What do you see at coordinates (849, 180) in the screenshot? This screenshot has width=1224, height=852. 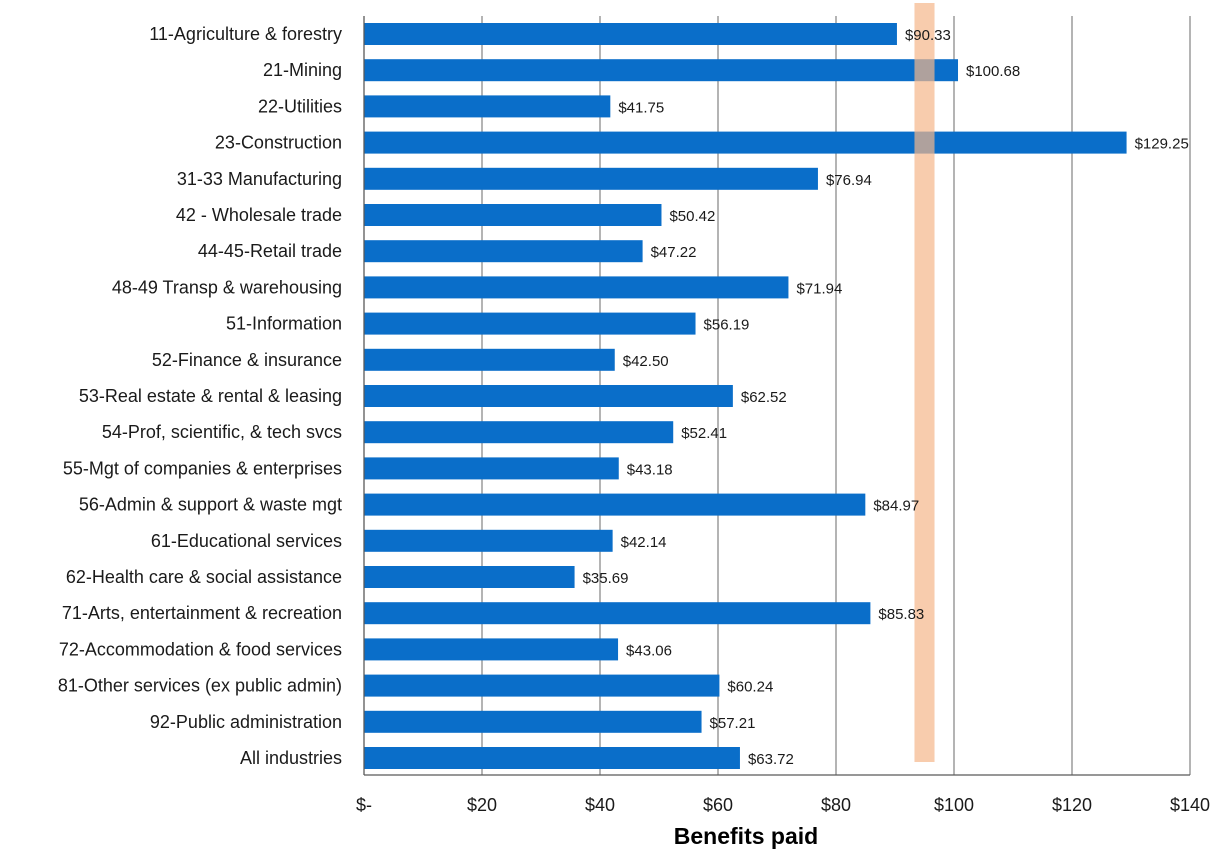 I see `value-label-4: $76.94` at bounding box center [849, 180].